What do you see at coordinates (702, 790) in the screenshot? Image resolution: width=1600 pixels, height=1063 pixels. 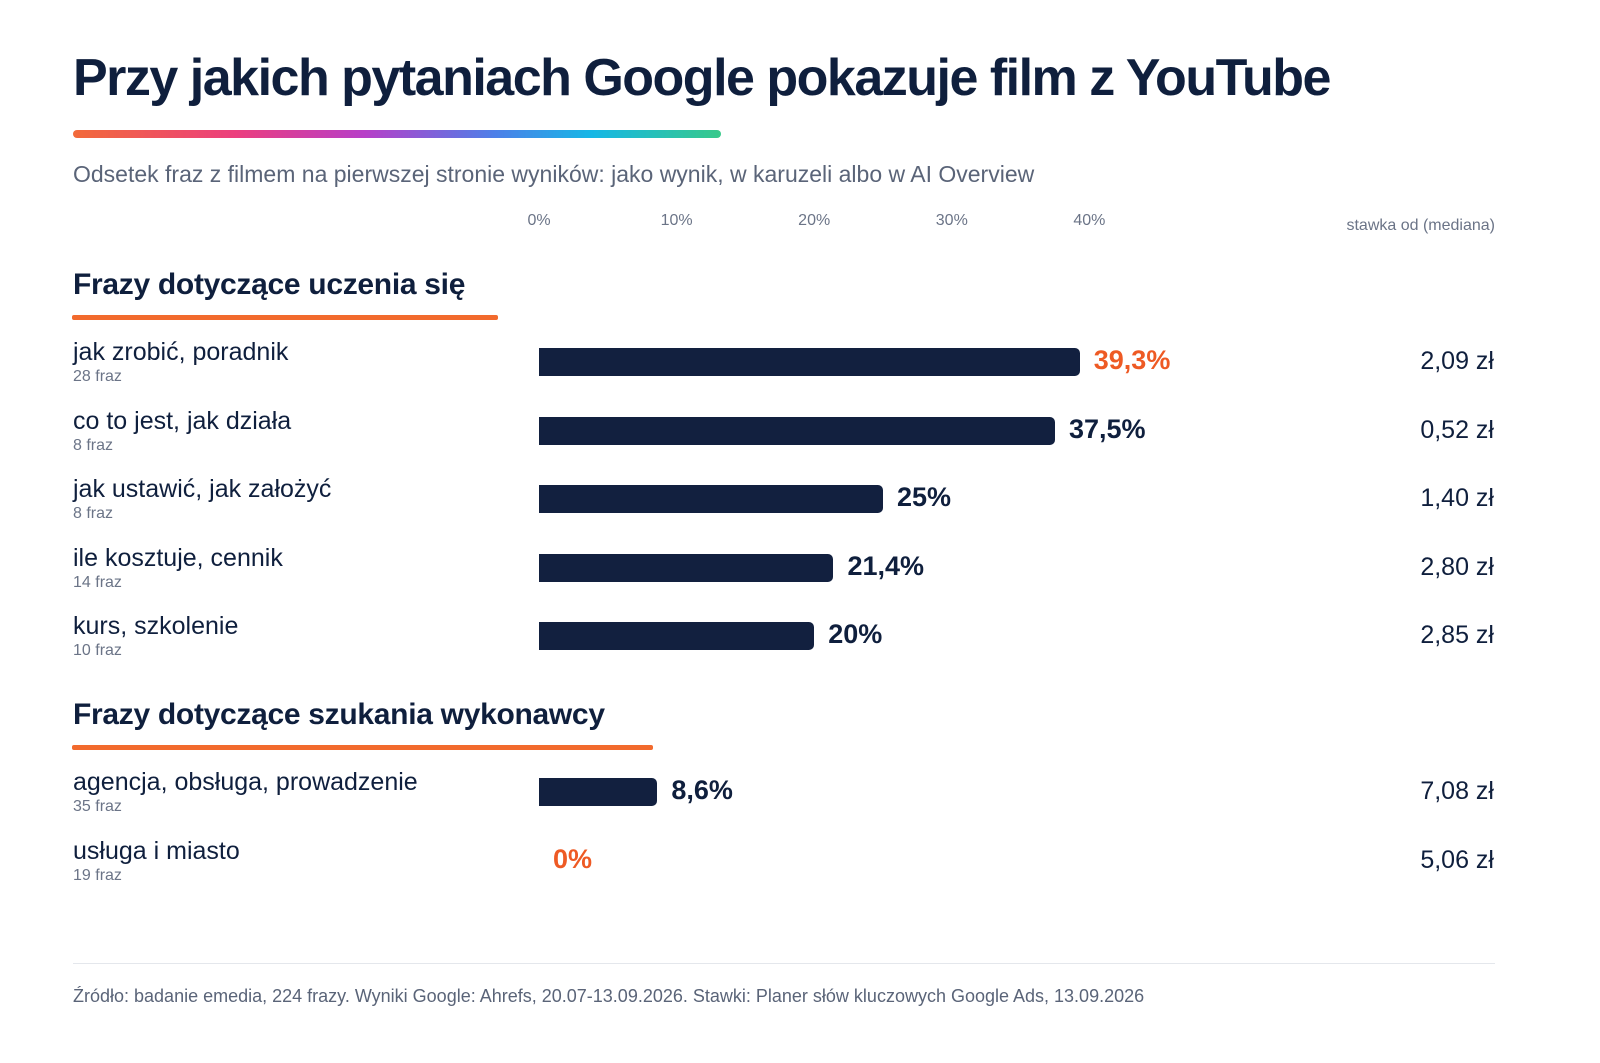 I see `data-label: 8,6%` at bounding box center [702, 790].